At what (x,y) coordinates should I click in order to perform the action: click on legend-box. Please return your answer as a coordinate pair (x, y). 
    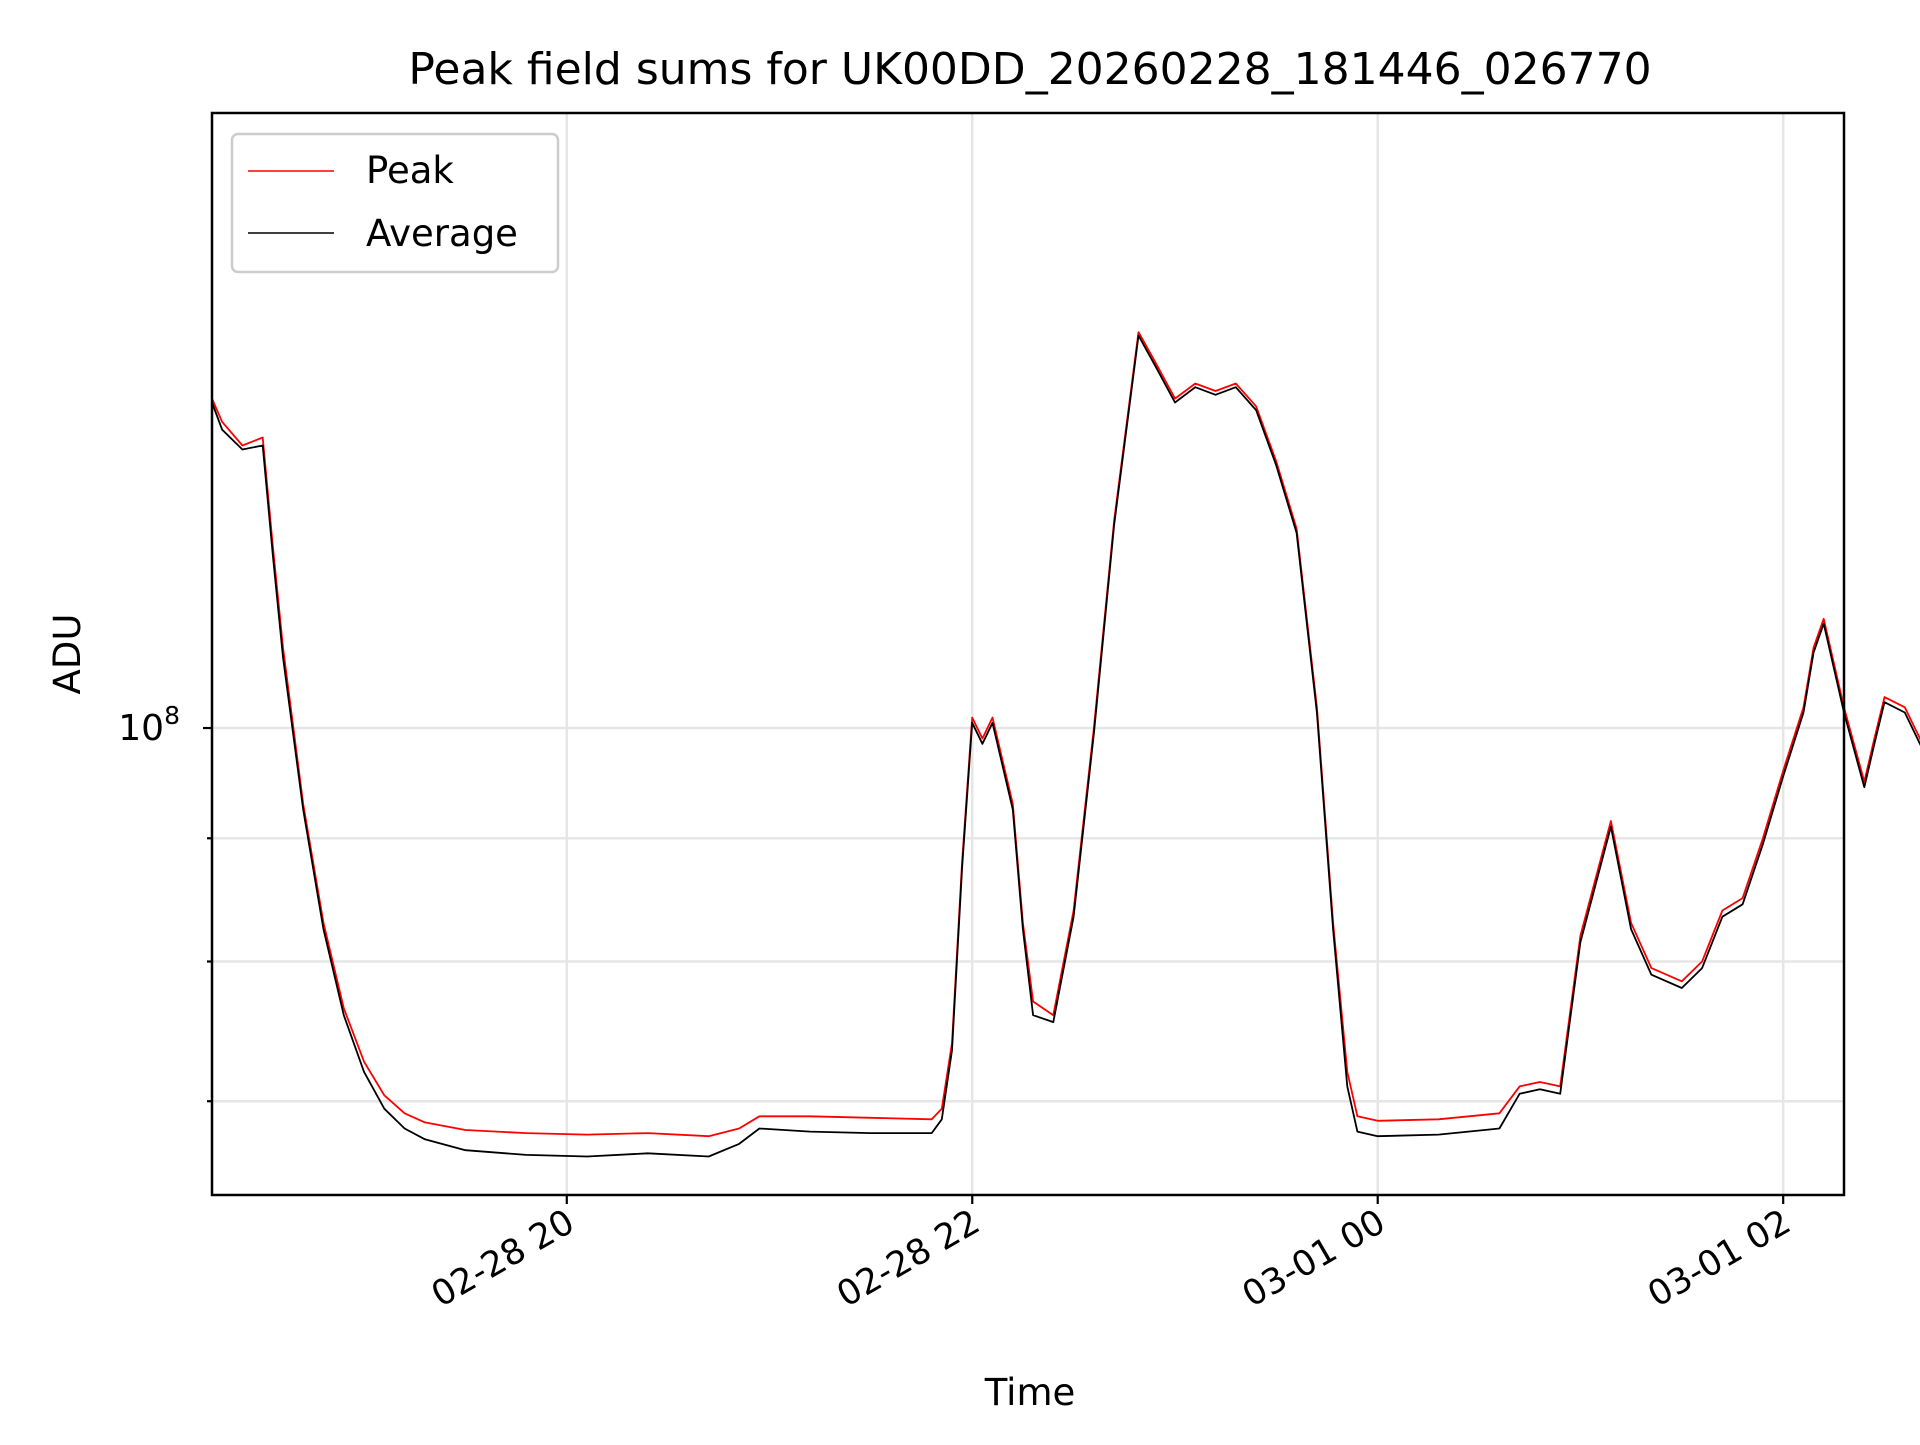
    Looking at the image, I should click on (395, 203).